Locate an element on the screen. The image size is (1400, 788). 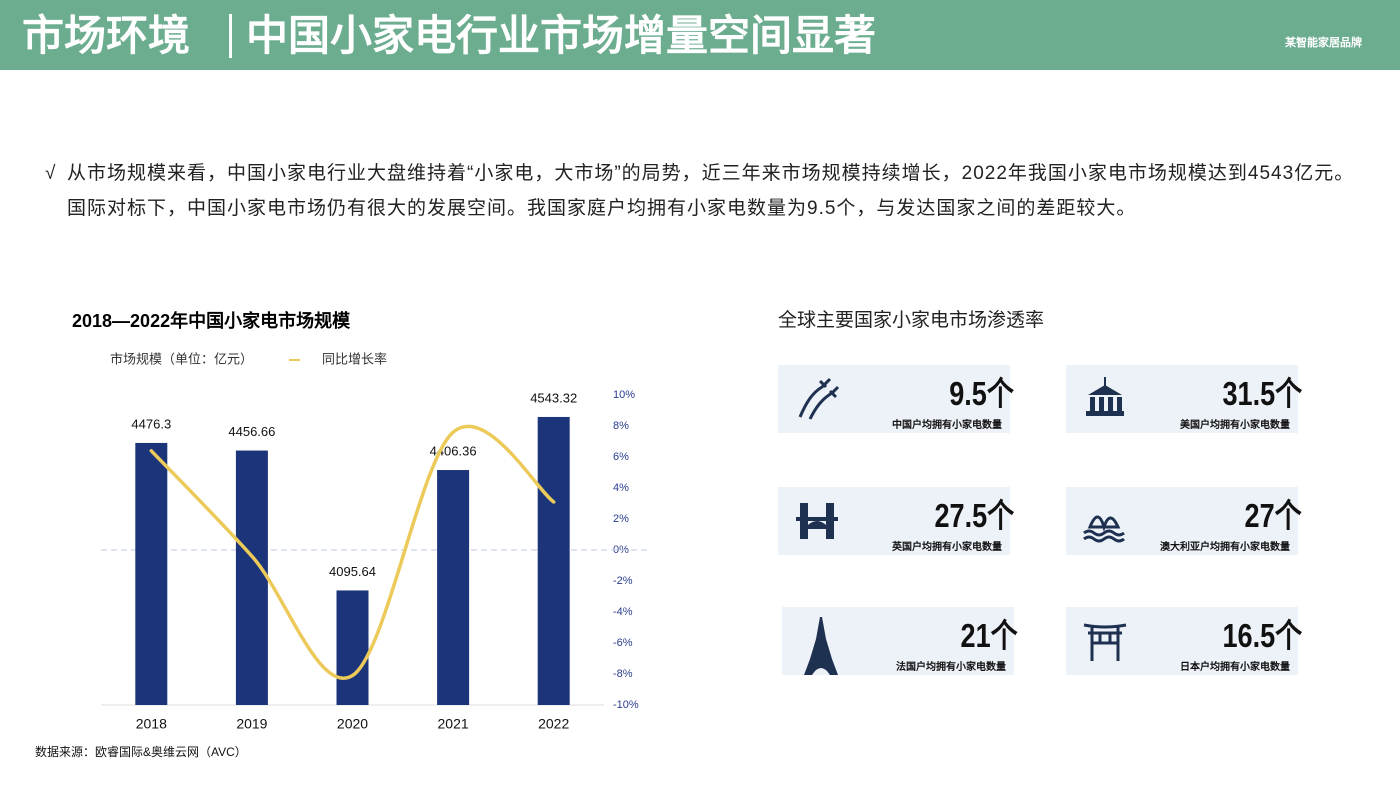
y2-tick-label: -2% is located at coordinates (623, 581).